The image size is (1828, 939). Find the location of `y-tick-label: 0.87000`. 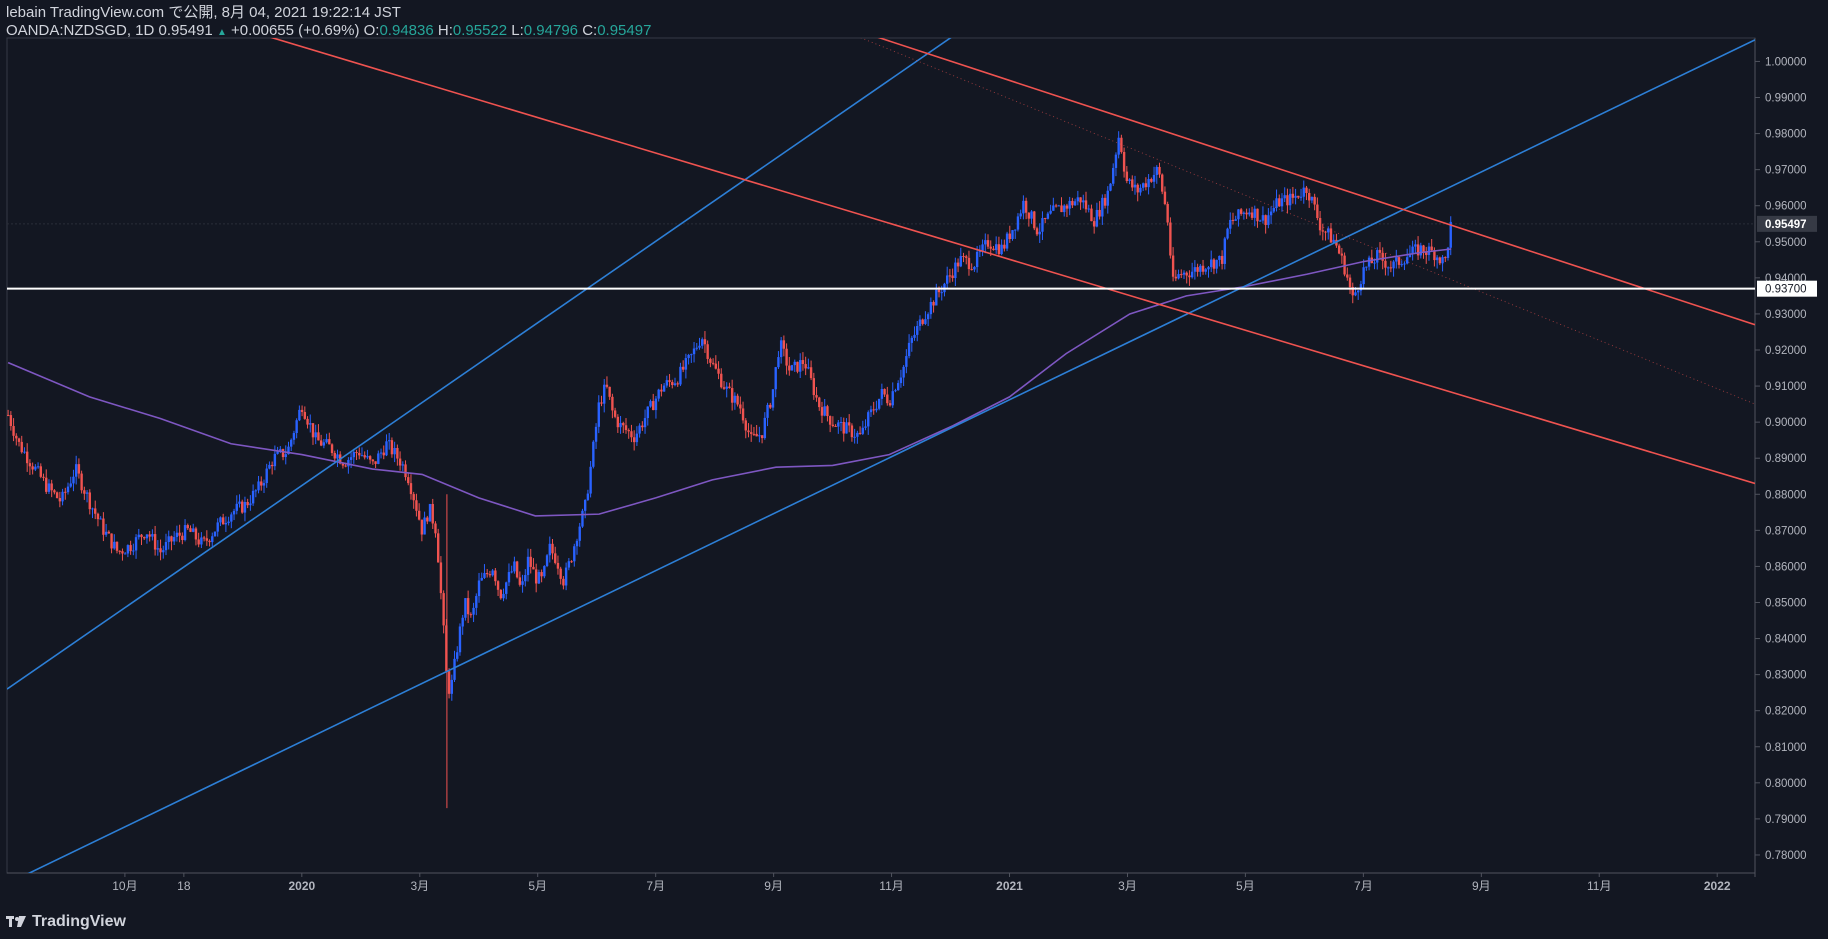

y-tick-label: 0.87000 is located at coordinates (1786, 531).